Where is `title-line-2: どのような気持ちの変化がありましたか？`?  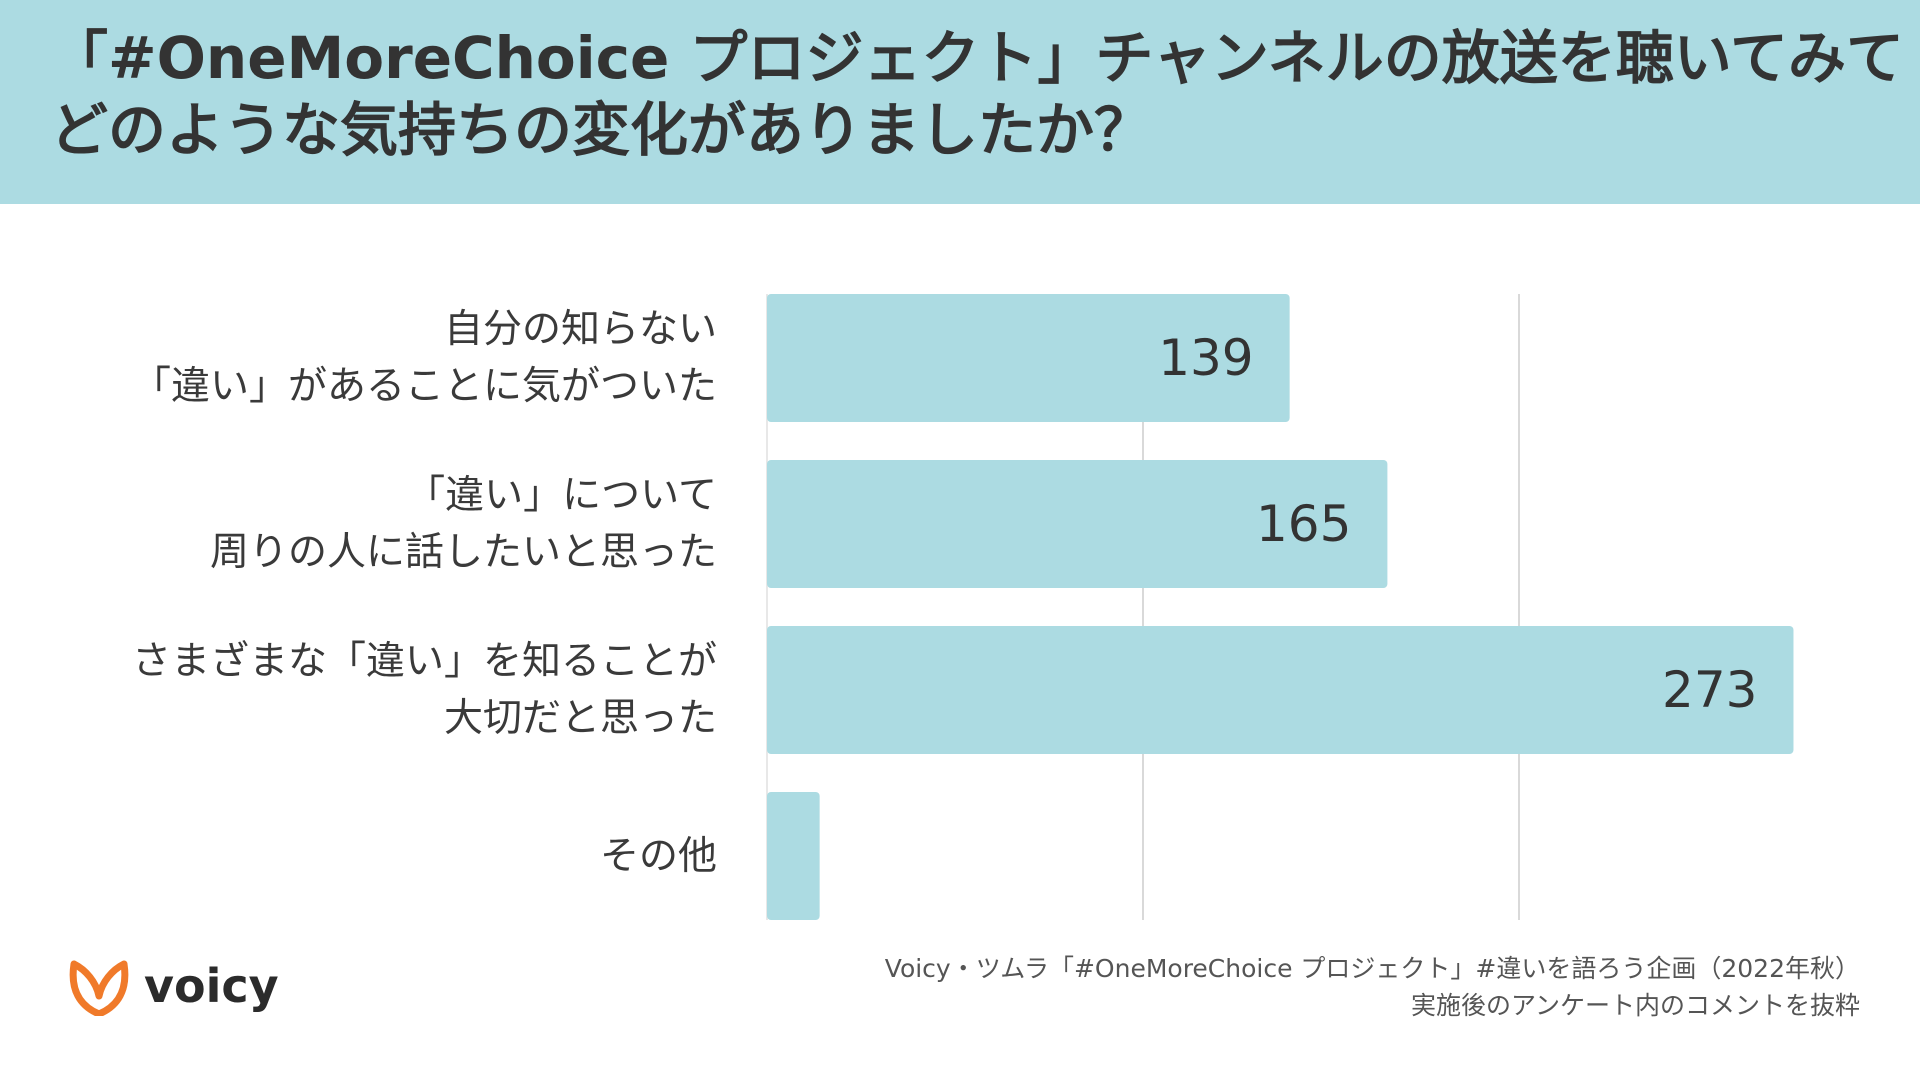
title-line-2: どのような気持ちの変化がありましたか？ is located at coordinates (601, 130).